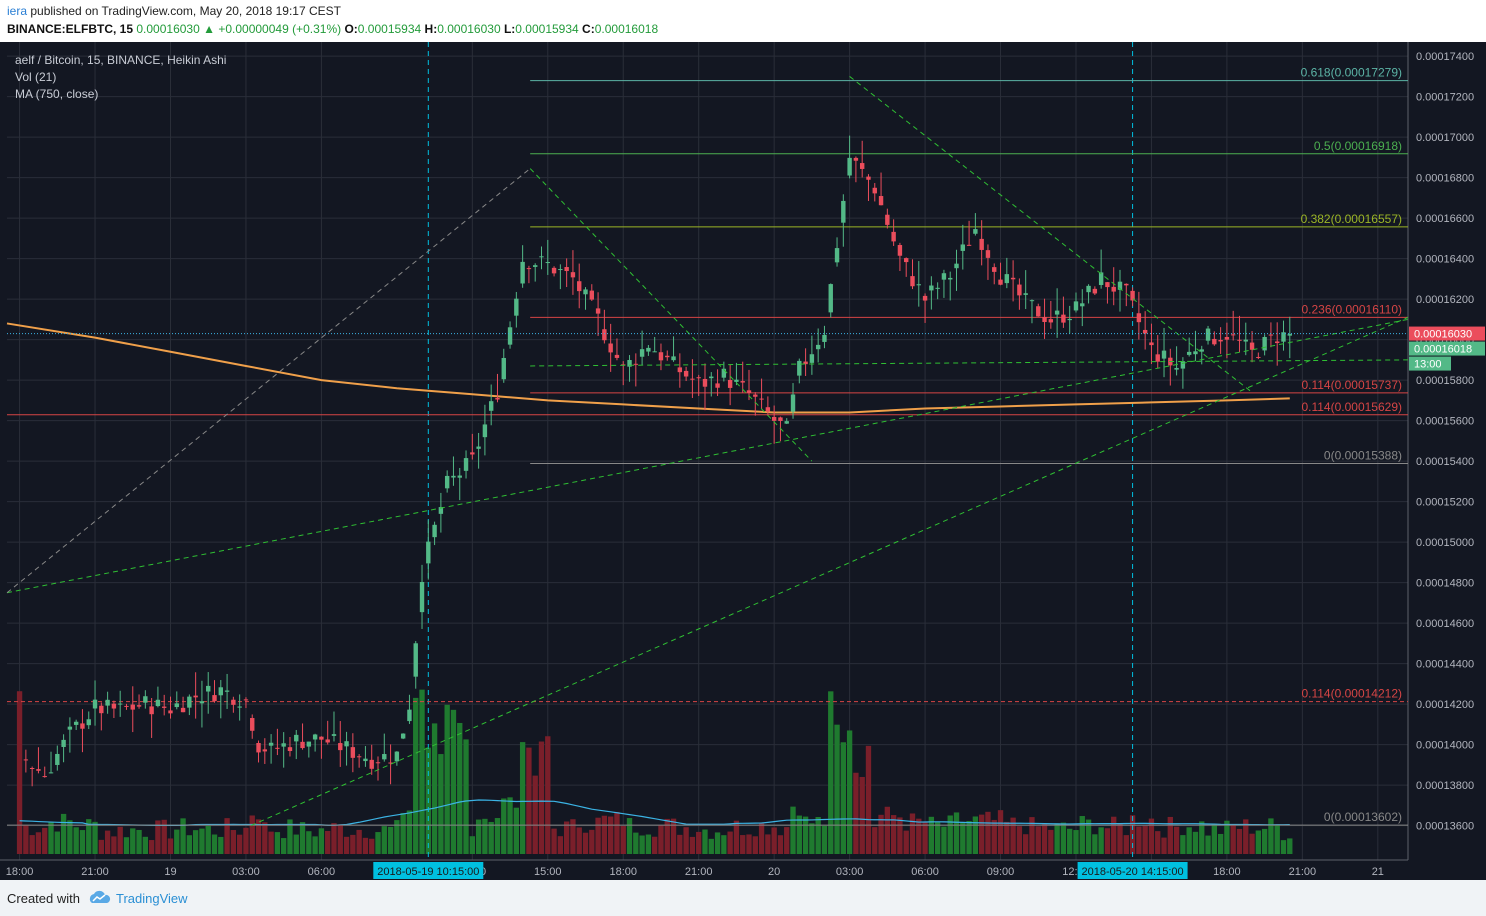 The height and width of the screenshot is (916, 1486). Describe the element at coordinates (1445, 260) in the screenshot. I see `y-tick-label: 0.00016400` at that location.